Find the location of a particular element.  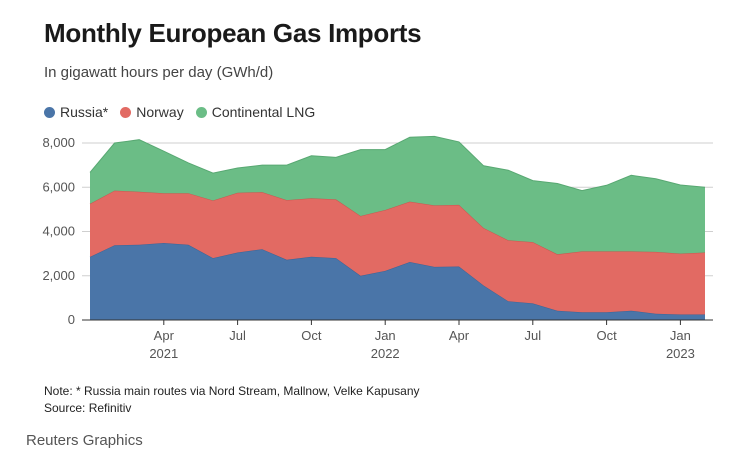

y-tick-label-0: 0 is located at coordinates (71, 319).